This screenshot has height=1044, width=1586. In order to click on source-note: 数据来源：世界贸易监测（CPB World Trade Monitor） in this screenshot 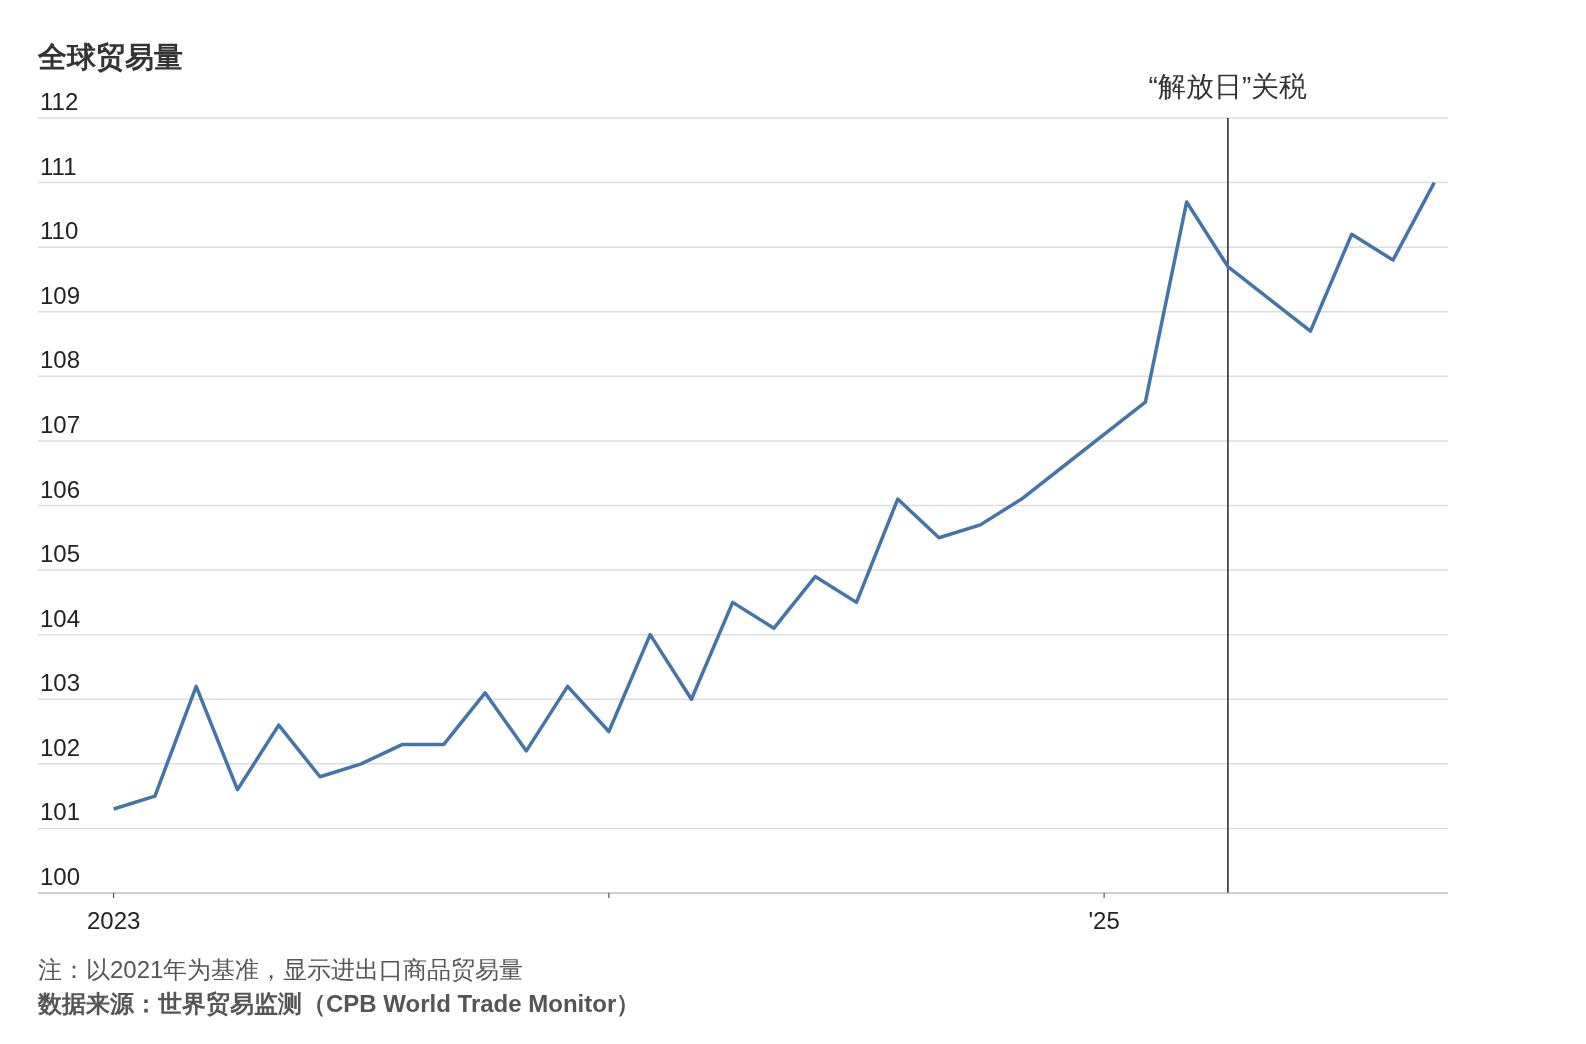, I will do `click(340, 1004)`.